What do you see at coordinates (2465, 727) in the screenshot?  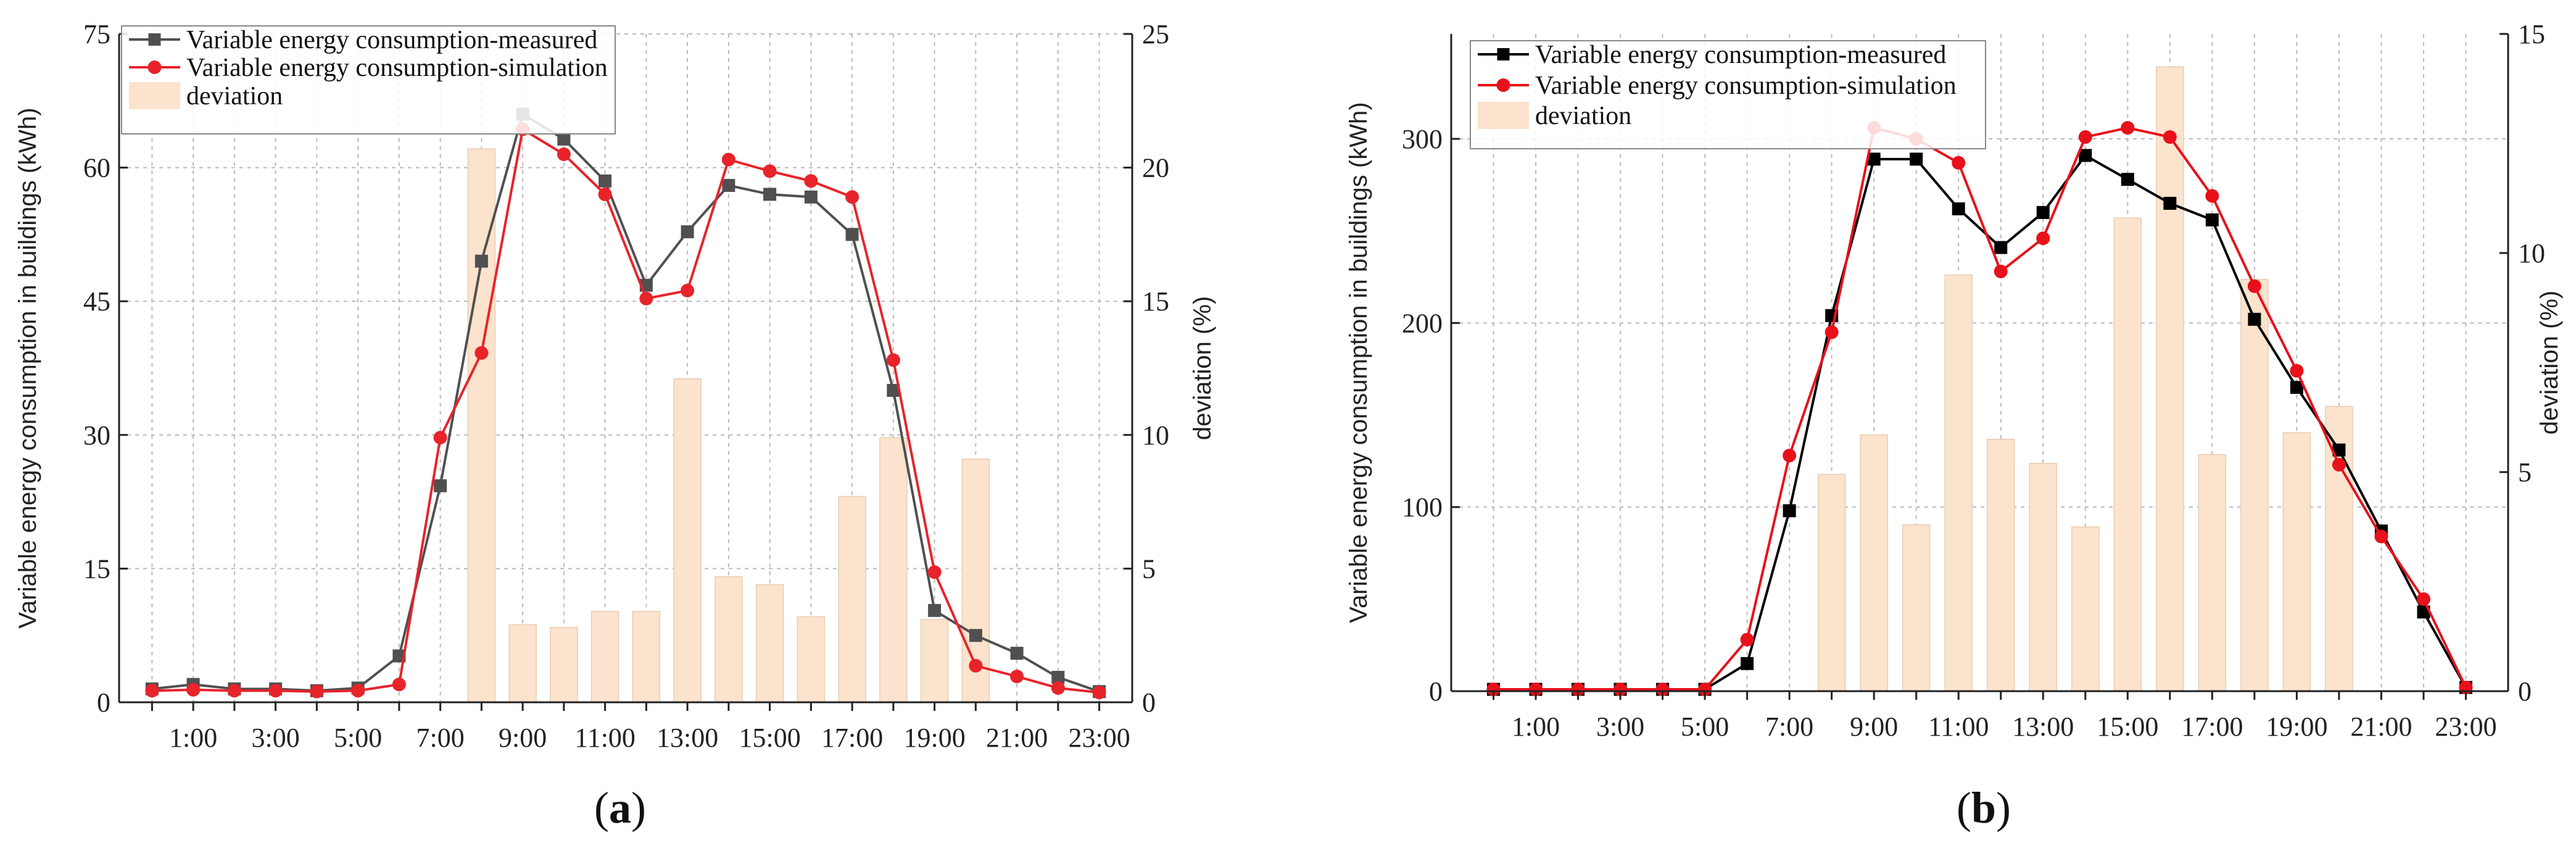 I see `x-tick-label: 23:00` at bounding box center [2465, 727].